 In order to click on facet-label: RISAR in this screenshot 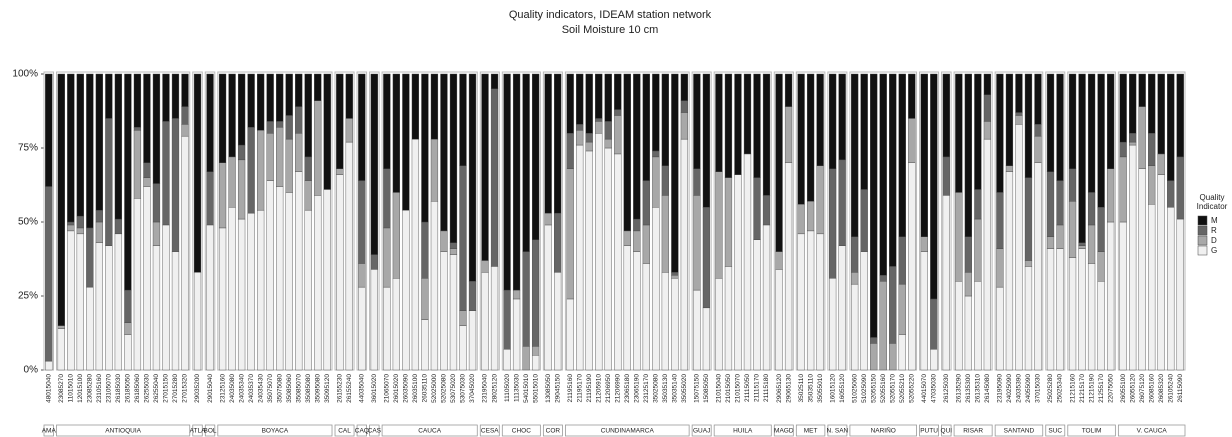, I will do `click(973, 431)`.